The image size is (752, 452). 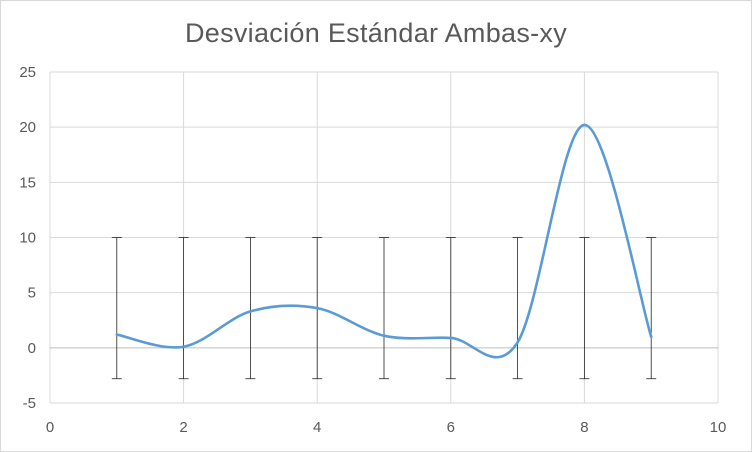 What do you see at coordinates (27, 127) in the screenshot?
I see `y-tick-label: 20` at bounding box center [27, 127].